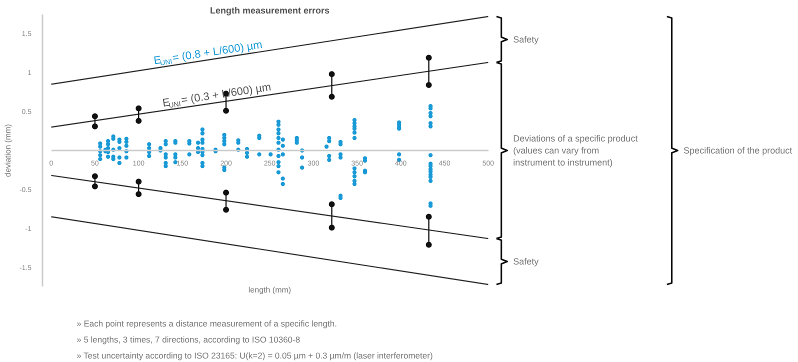 The image size is (798, 362). Describe the element at coordinates (270, 11) in the screenshot. I see `chart-title: Length measurement errors` at that location.